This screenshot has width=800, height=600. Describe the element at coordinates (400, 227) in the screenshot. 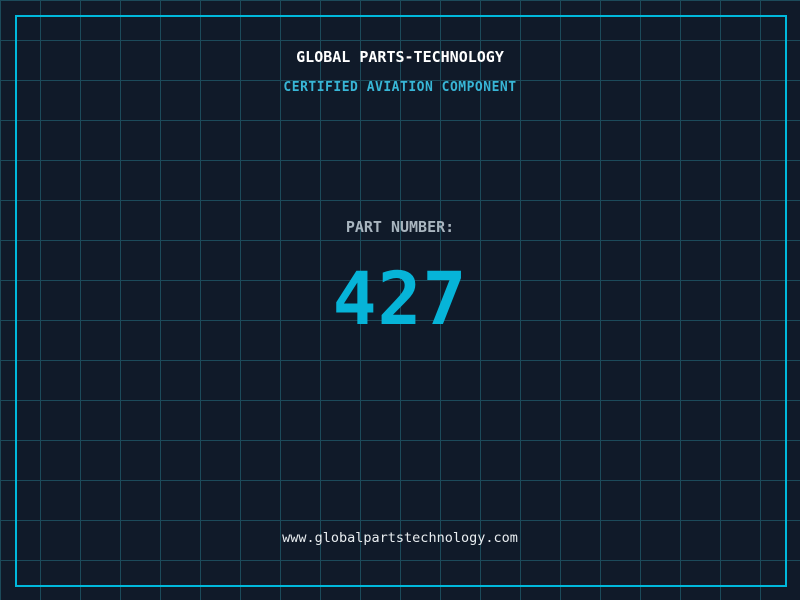

I see `part-number-label: PART NUMBER:` at that location.